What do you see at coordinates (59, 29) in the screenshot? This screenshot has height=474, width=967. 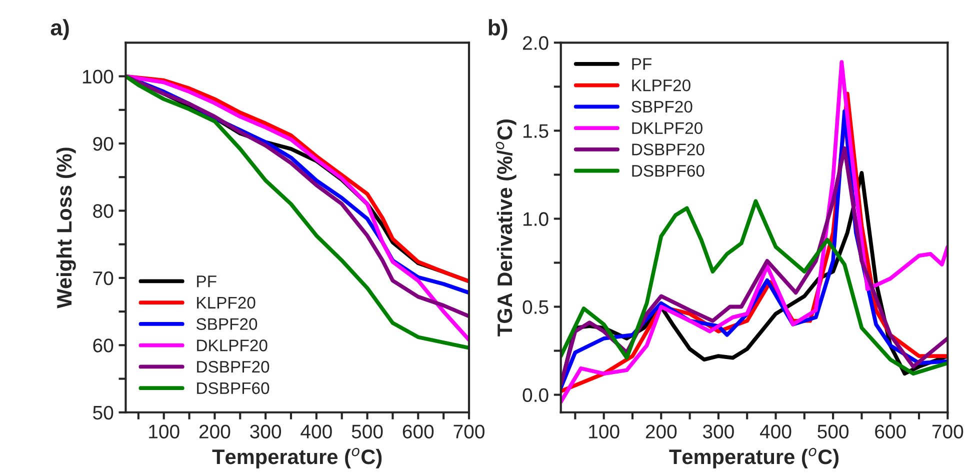 I see `text: a)` at bounding box center [59, 29].